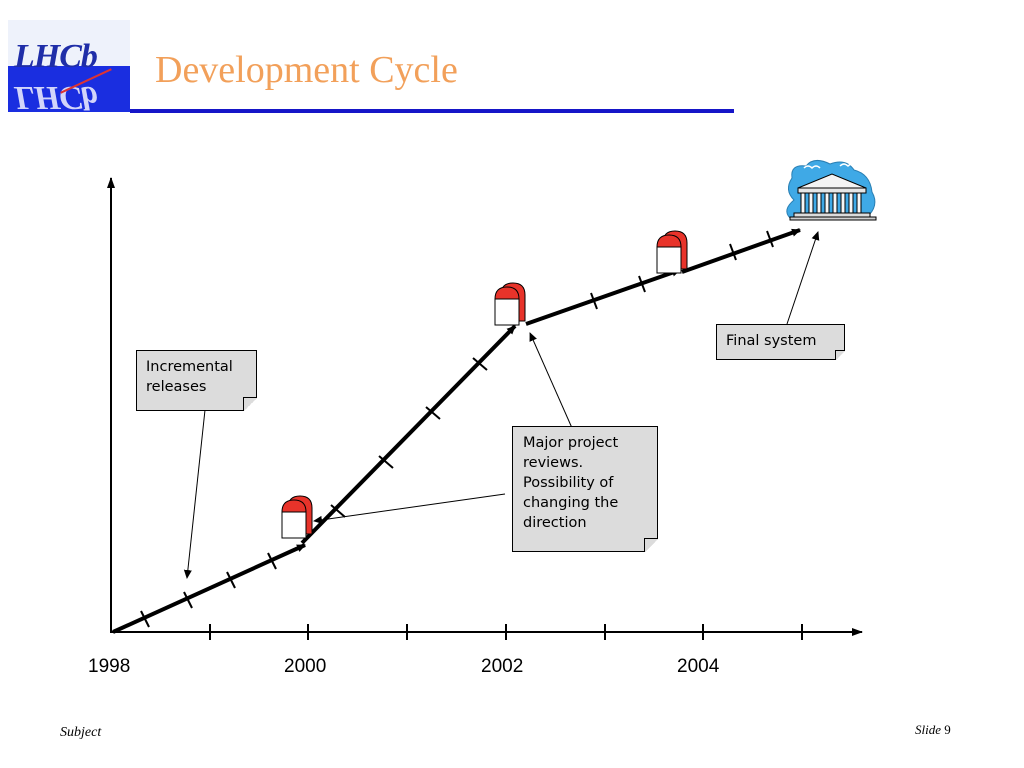 Image resolution: width=1024 pixels, height=768 pixels. Describe the element at coordinates (56, 56) in the screenshot. I see `logo-text: LHCb` at that location.